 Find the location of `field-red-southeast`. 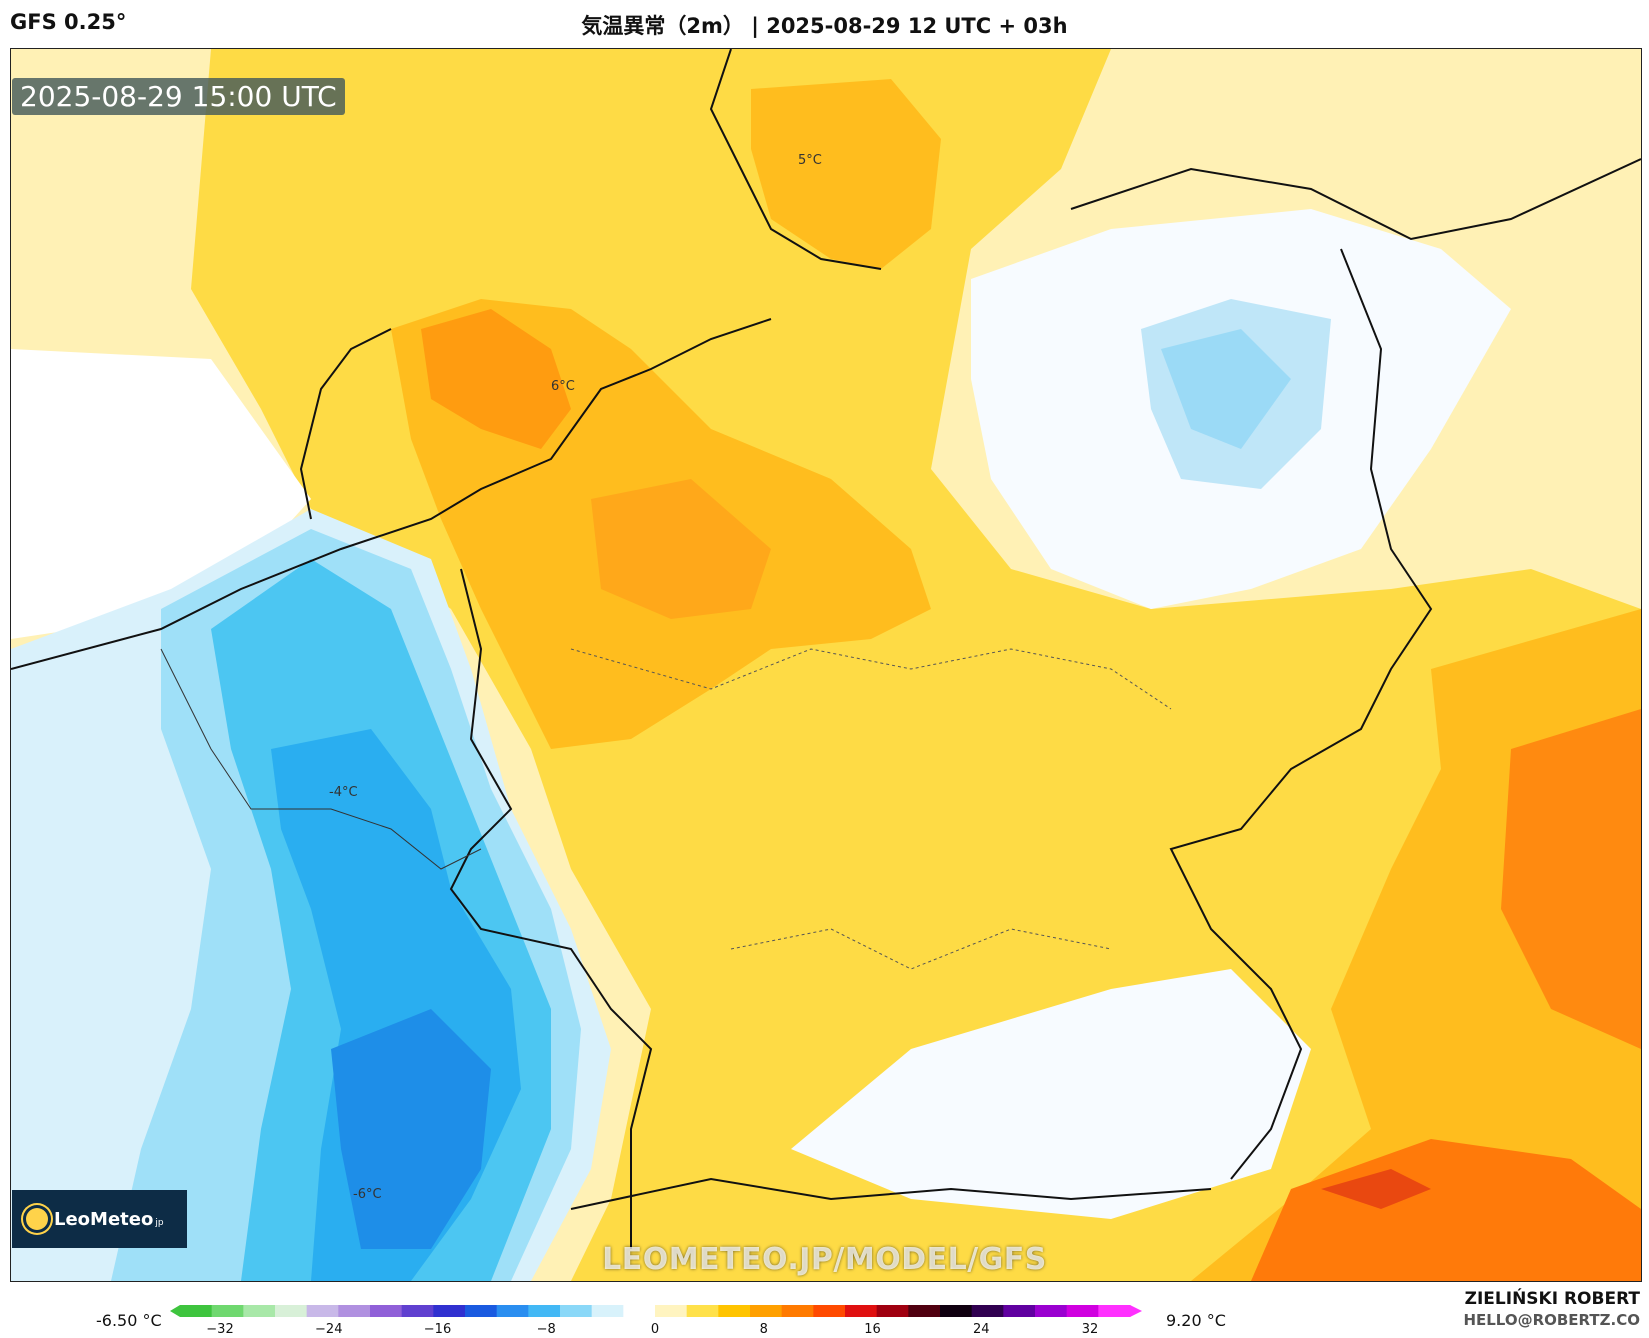

field-red-southeast is located at coordinates (1446, 1210).